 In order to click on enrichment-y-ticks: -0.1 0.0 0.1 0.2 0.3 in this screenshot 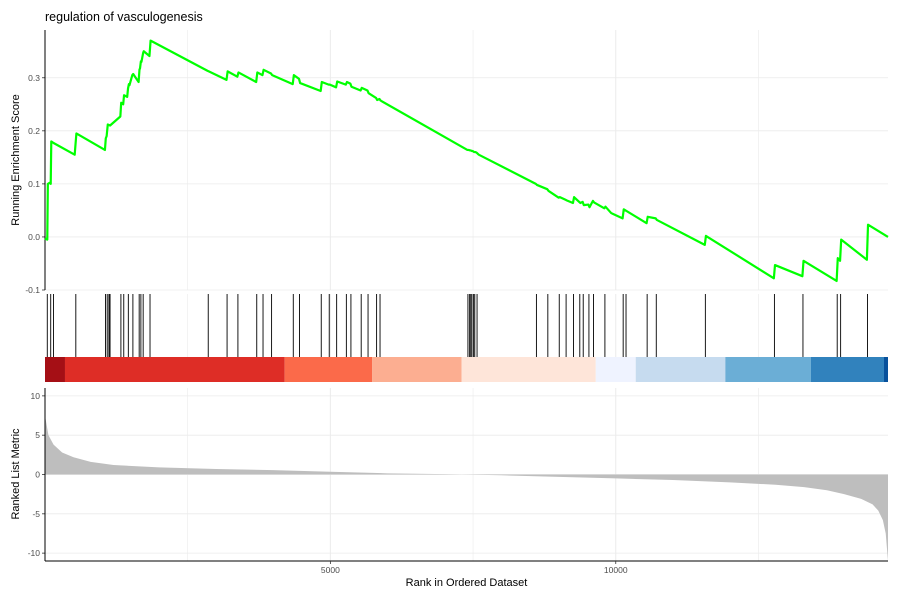, I will do `click(35, 184)`.